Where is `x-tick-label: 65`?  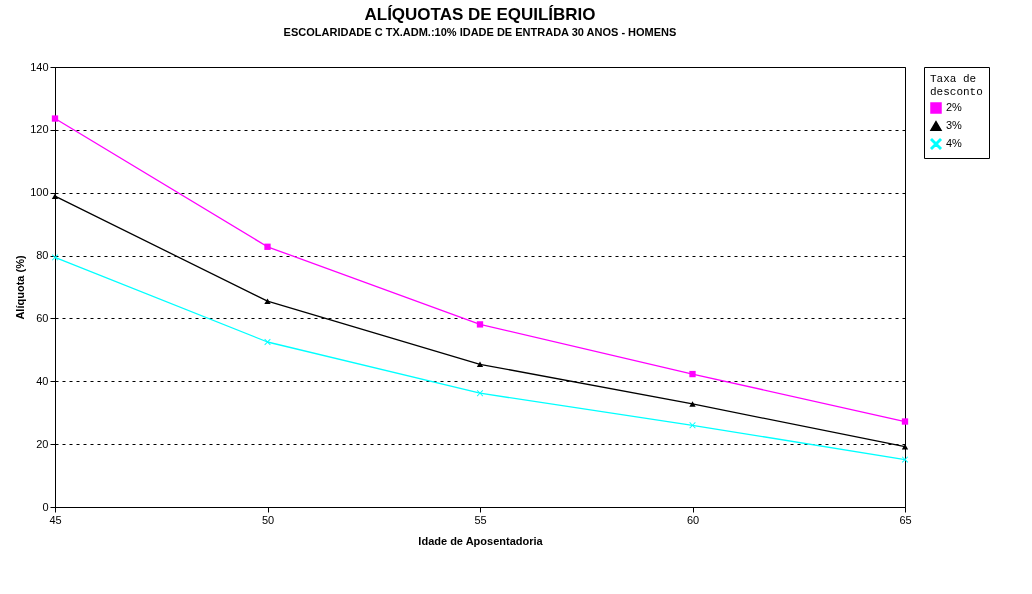 x-tick-label: 65 is located at coordinates (905, 519).